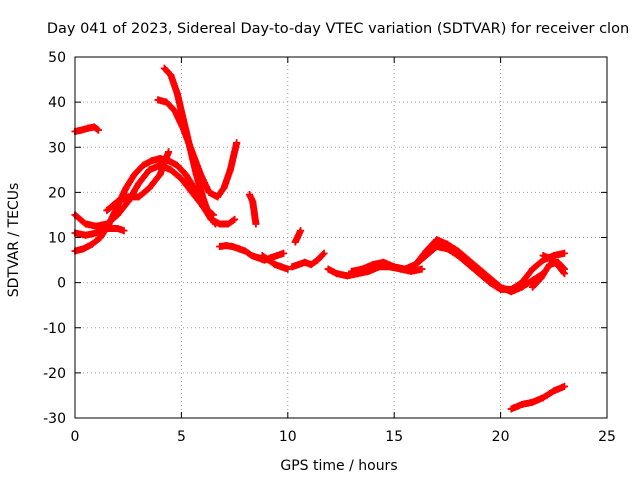 The image size is (640, 480). Describe the element at coordinates (75, 437) in the screenshot. I see `x-tick-label: 0` at that location.